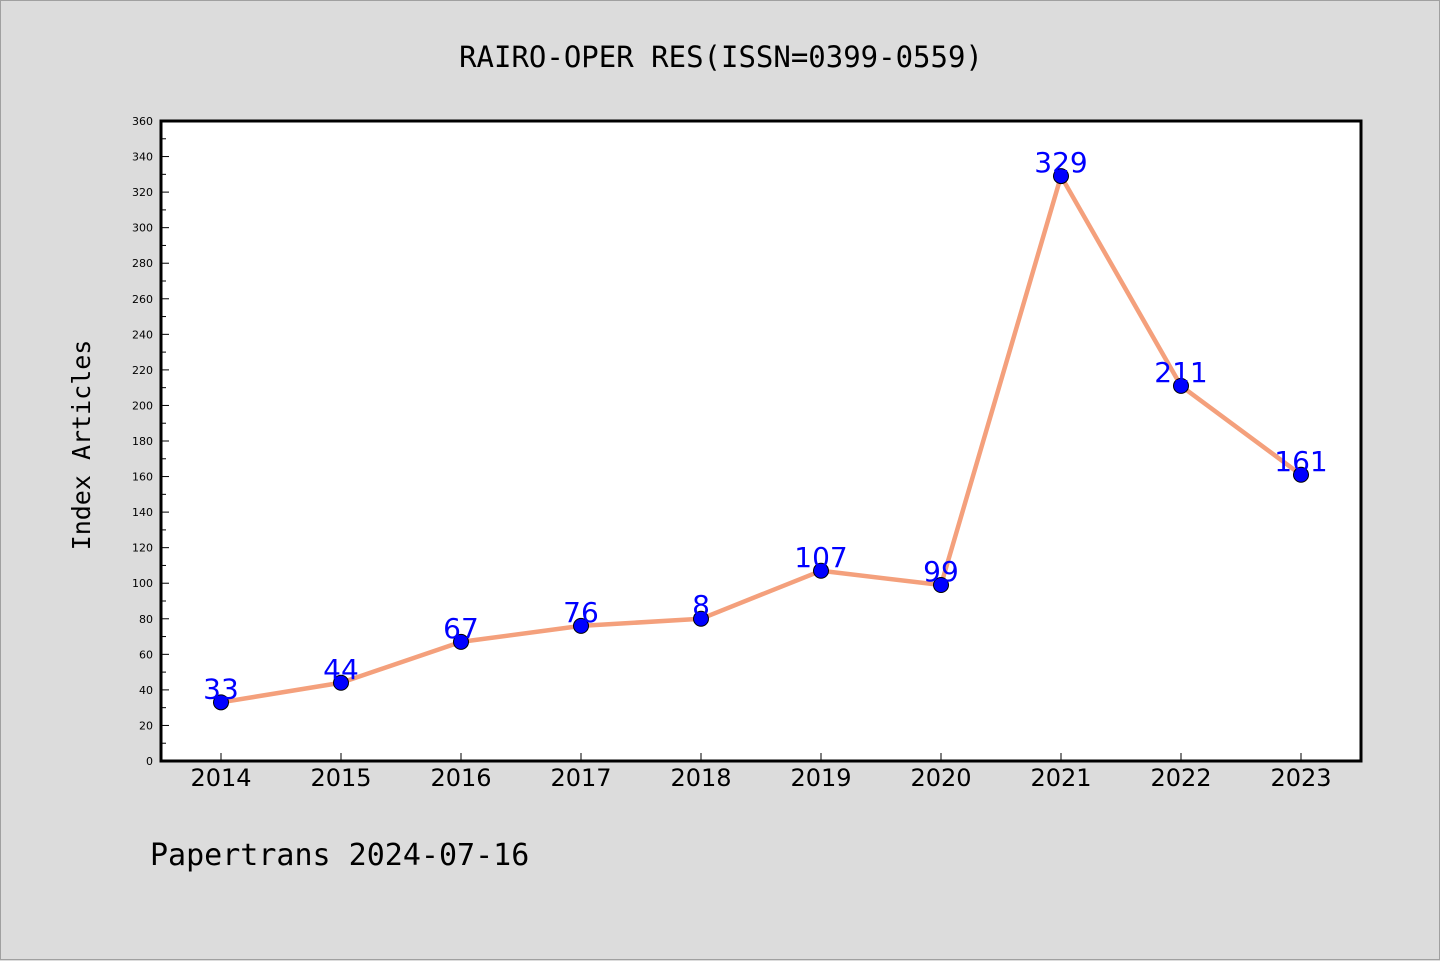 The image size is (1440, 961). I want to click on x-tick-label: 2018, so click(700, 778).